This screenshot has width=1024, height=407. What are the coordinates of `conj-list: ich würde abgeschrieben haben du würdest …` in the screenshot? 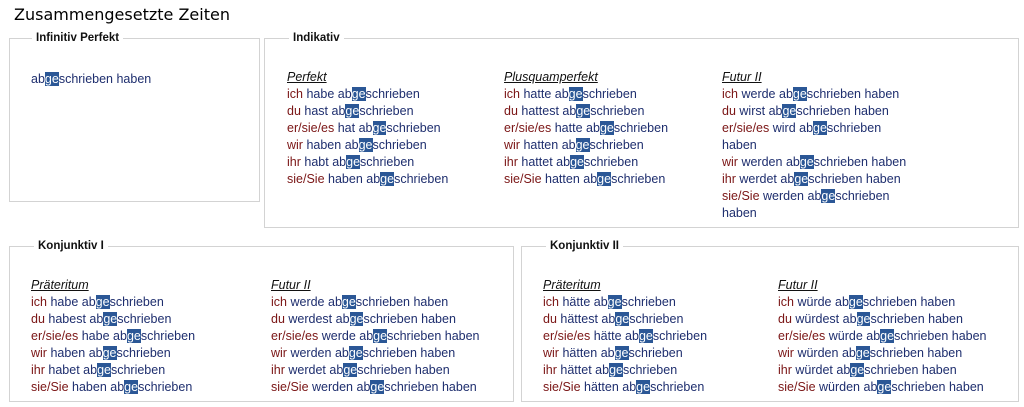 It's located at (882, 345).